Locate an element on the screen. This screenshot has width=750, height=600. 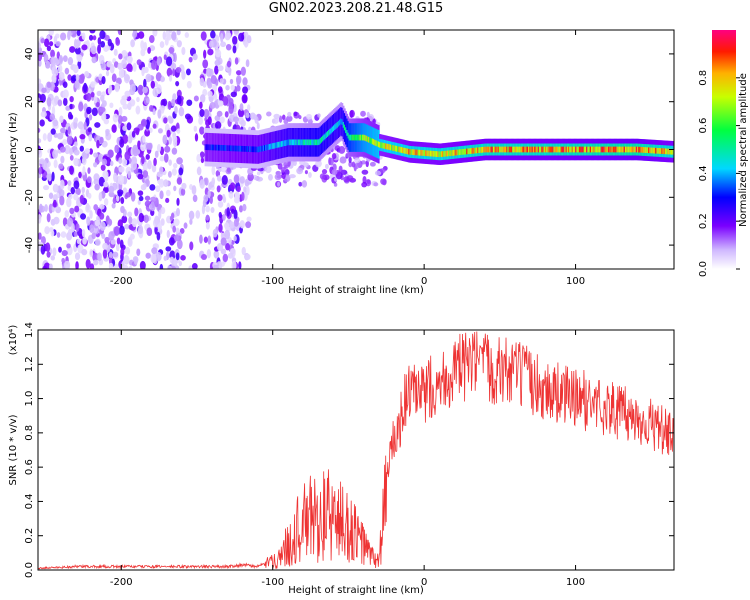
snr-y-label: SNR (10 * v/v) is located at coordinates (13, 449).